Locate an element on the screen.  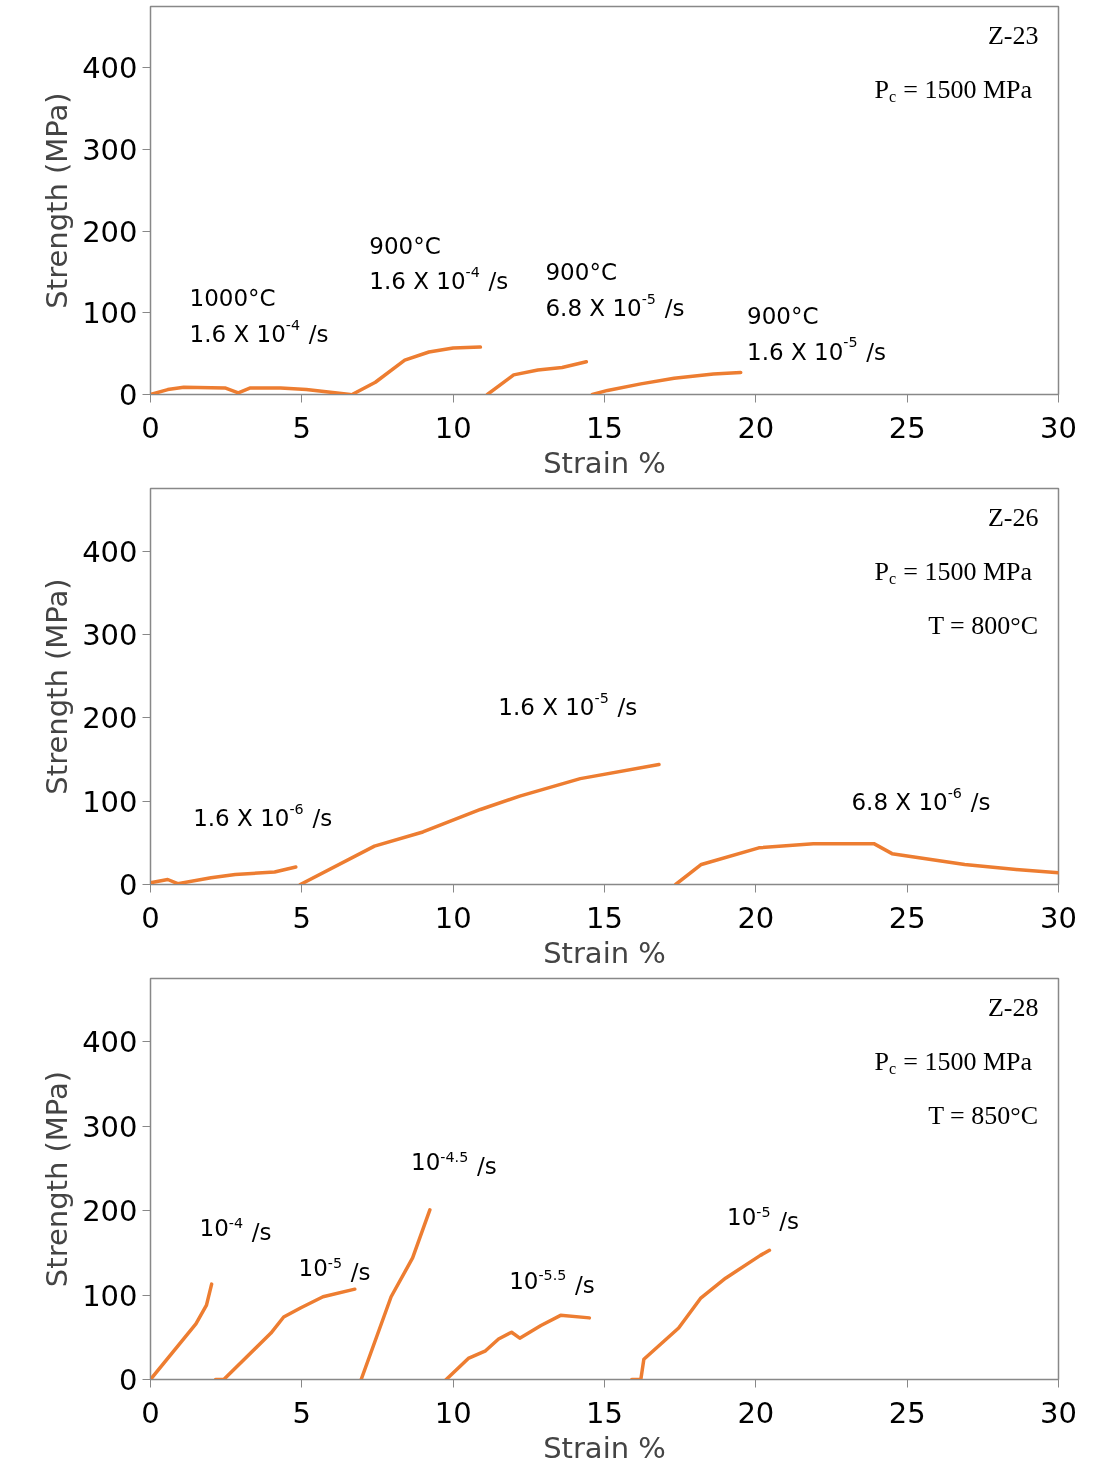
annotation: T = 850°C is located at coordinates (983, 1115).